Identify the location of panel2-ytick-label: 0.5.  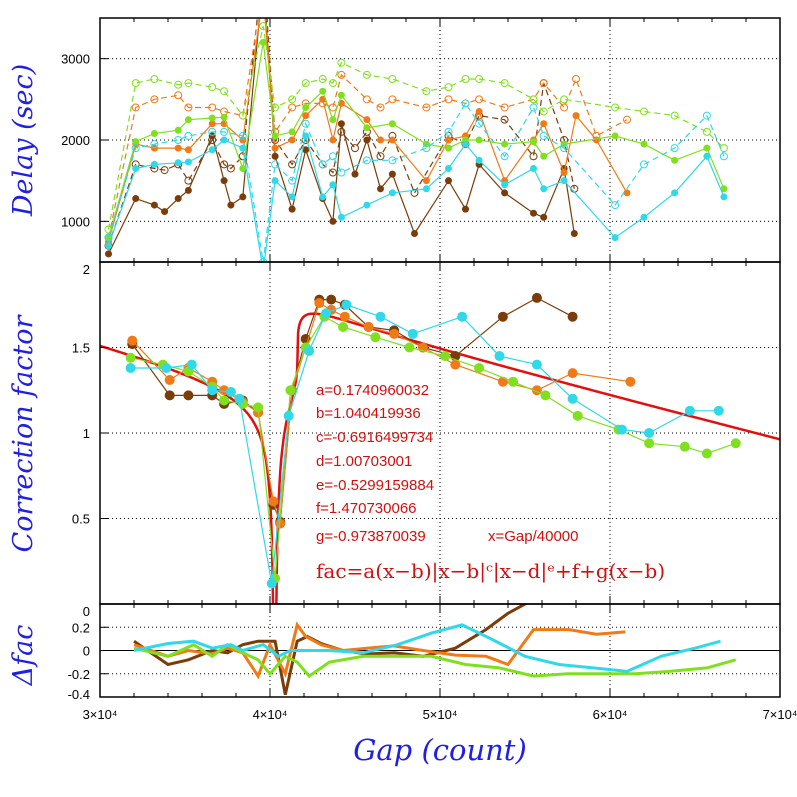
(81, 519).